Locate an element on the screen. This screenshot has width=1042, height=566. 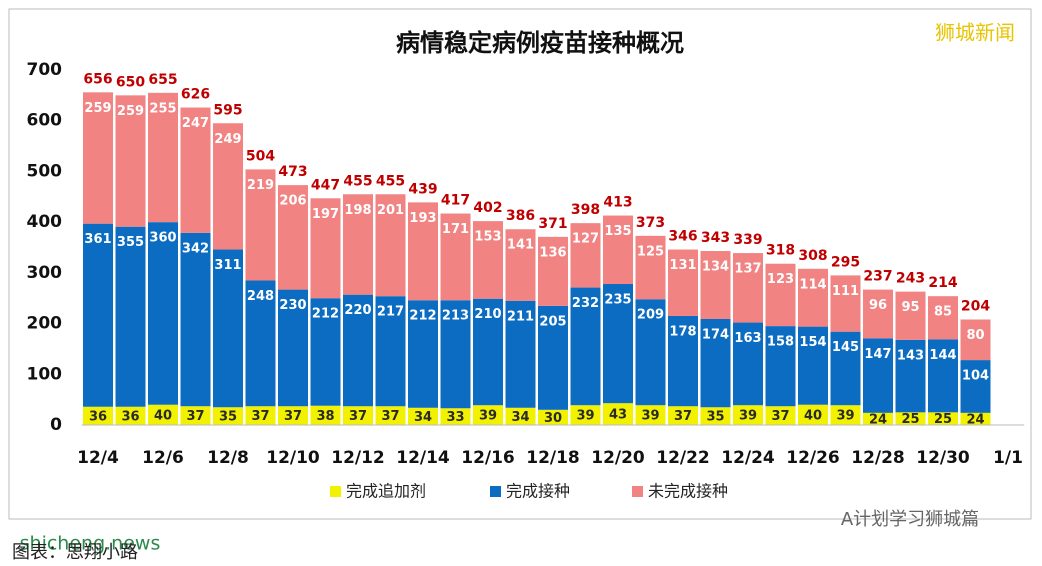
segment-label: 210 is located at coordinates (487, 314).